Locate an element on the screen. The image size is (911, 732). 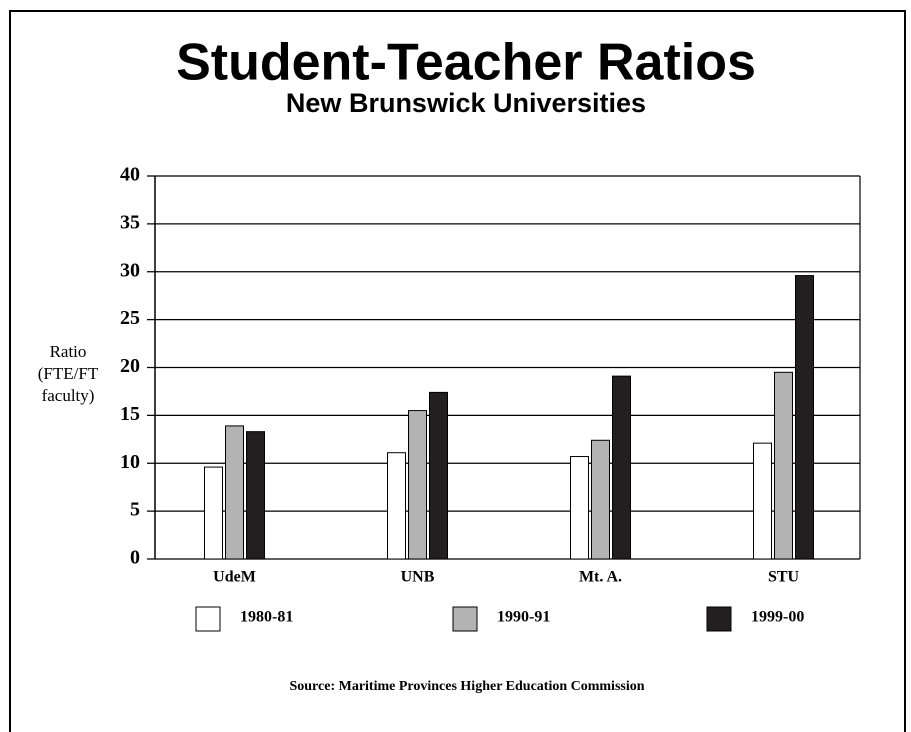
y-tick-label: 0 is located at coordinates (135, 558).